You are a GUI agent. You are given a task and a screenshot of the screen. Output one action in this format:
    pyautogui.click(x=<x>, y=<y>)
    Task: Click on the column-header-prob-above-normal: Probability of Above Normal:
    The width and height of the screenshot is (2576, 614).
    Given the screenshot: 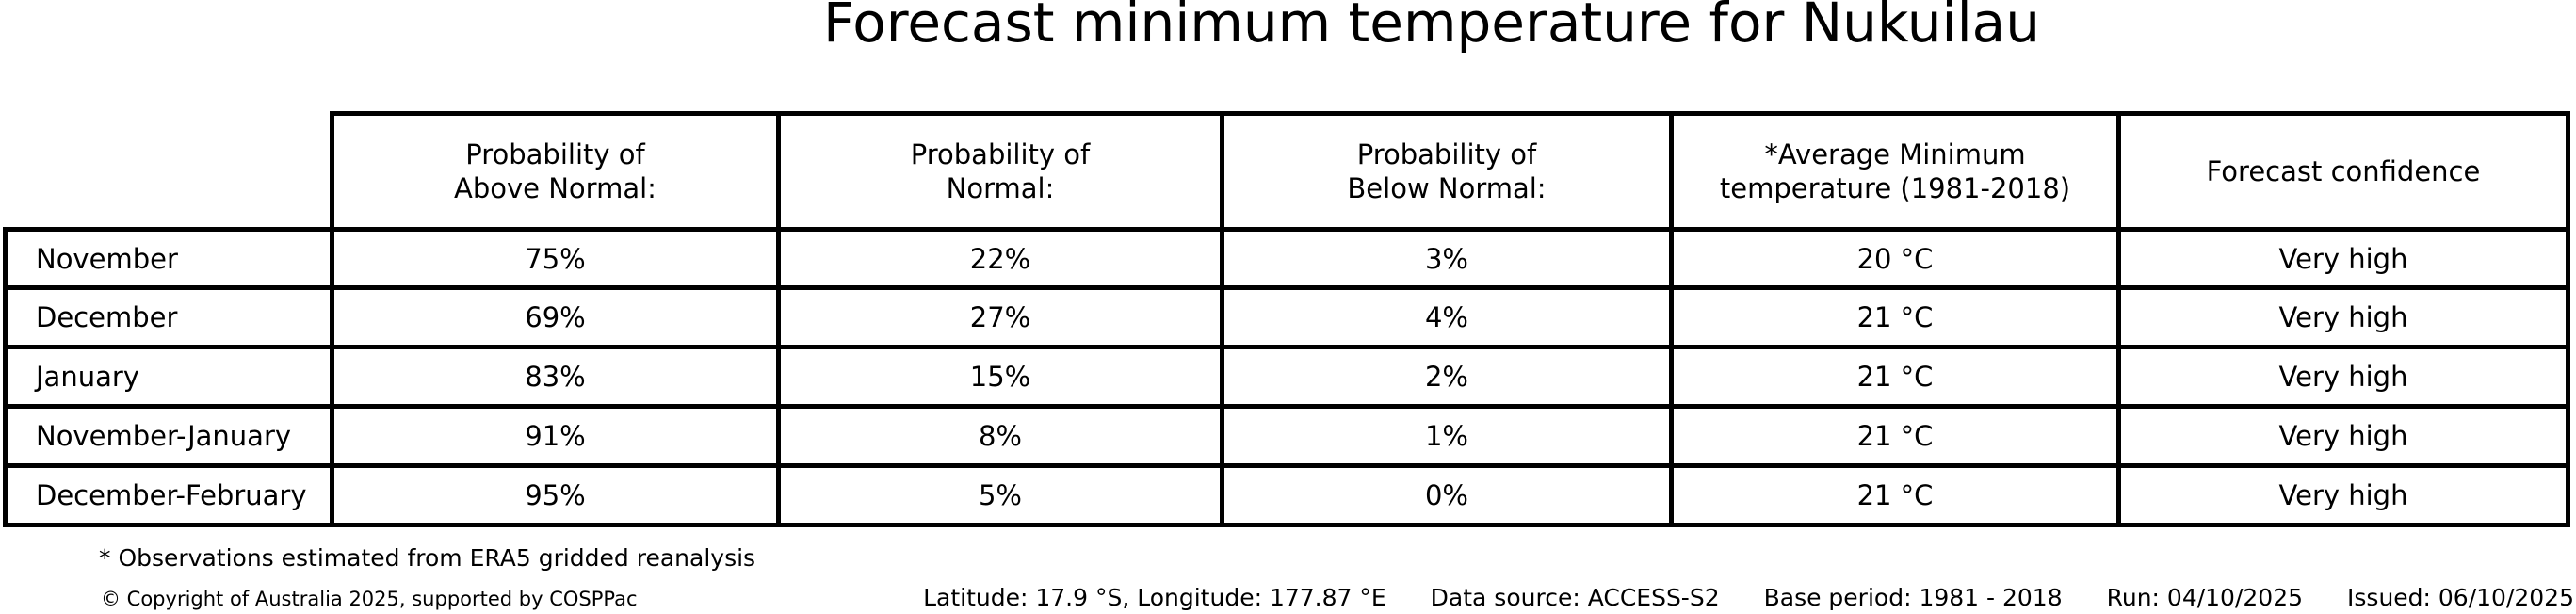 What is the action you would take?
    pyautogui.click(x=557, y=171)
    